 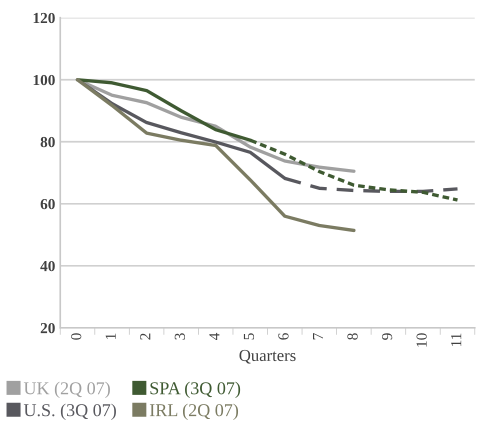 I want to click on x-tick-label: 0, so click(x=76, y=336).